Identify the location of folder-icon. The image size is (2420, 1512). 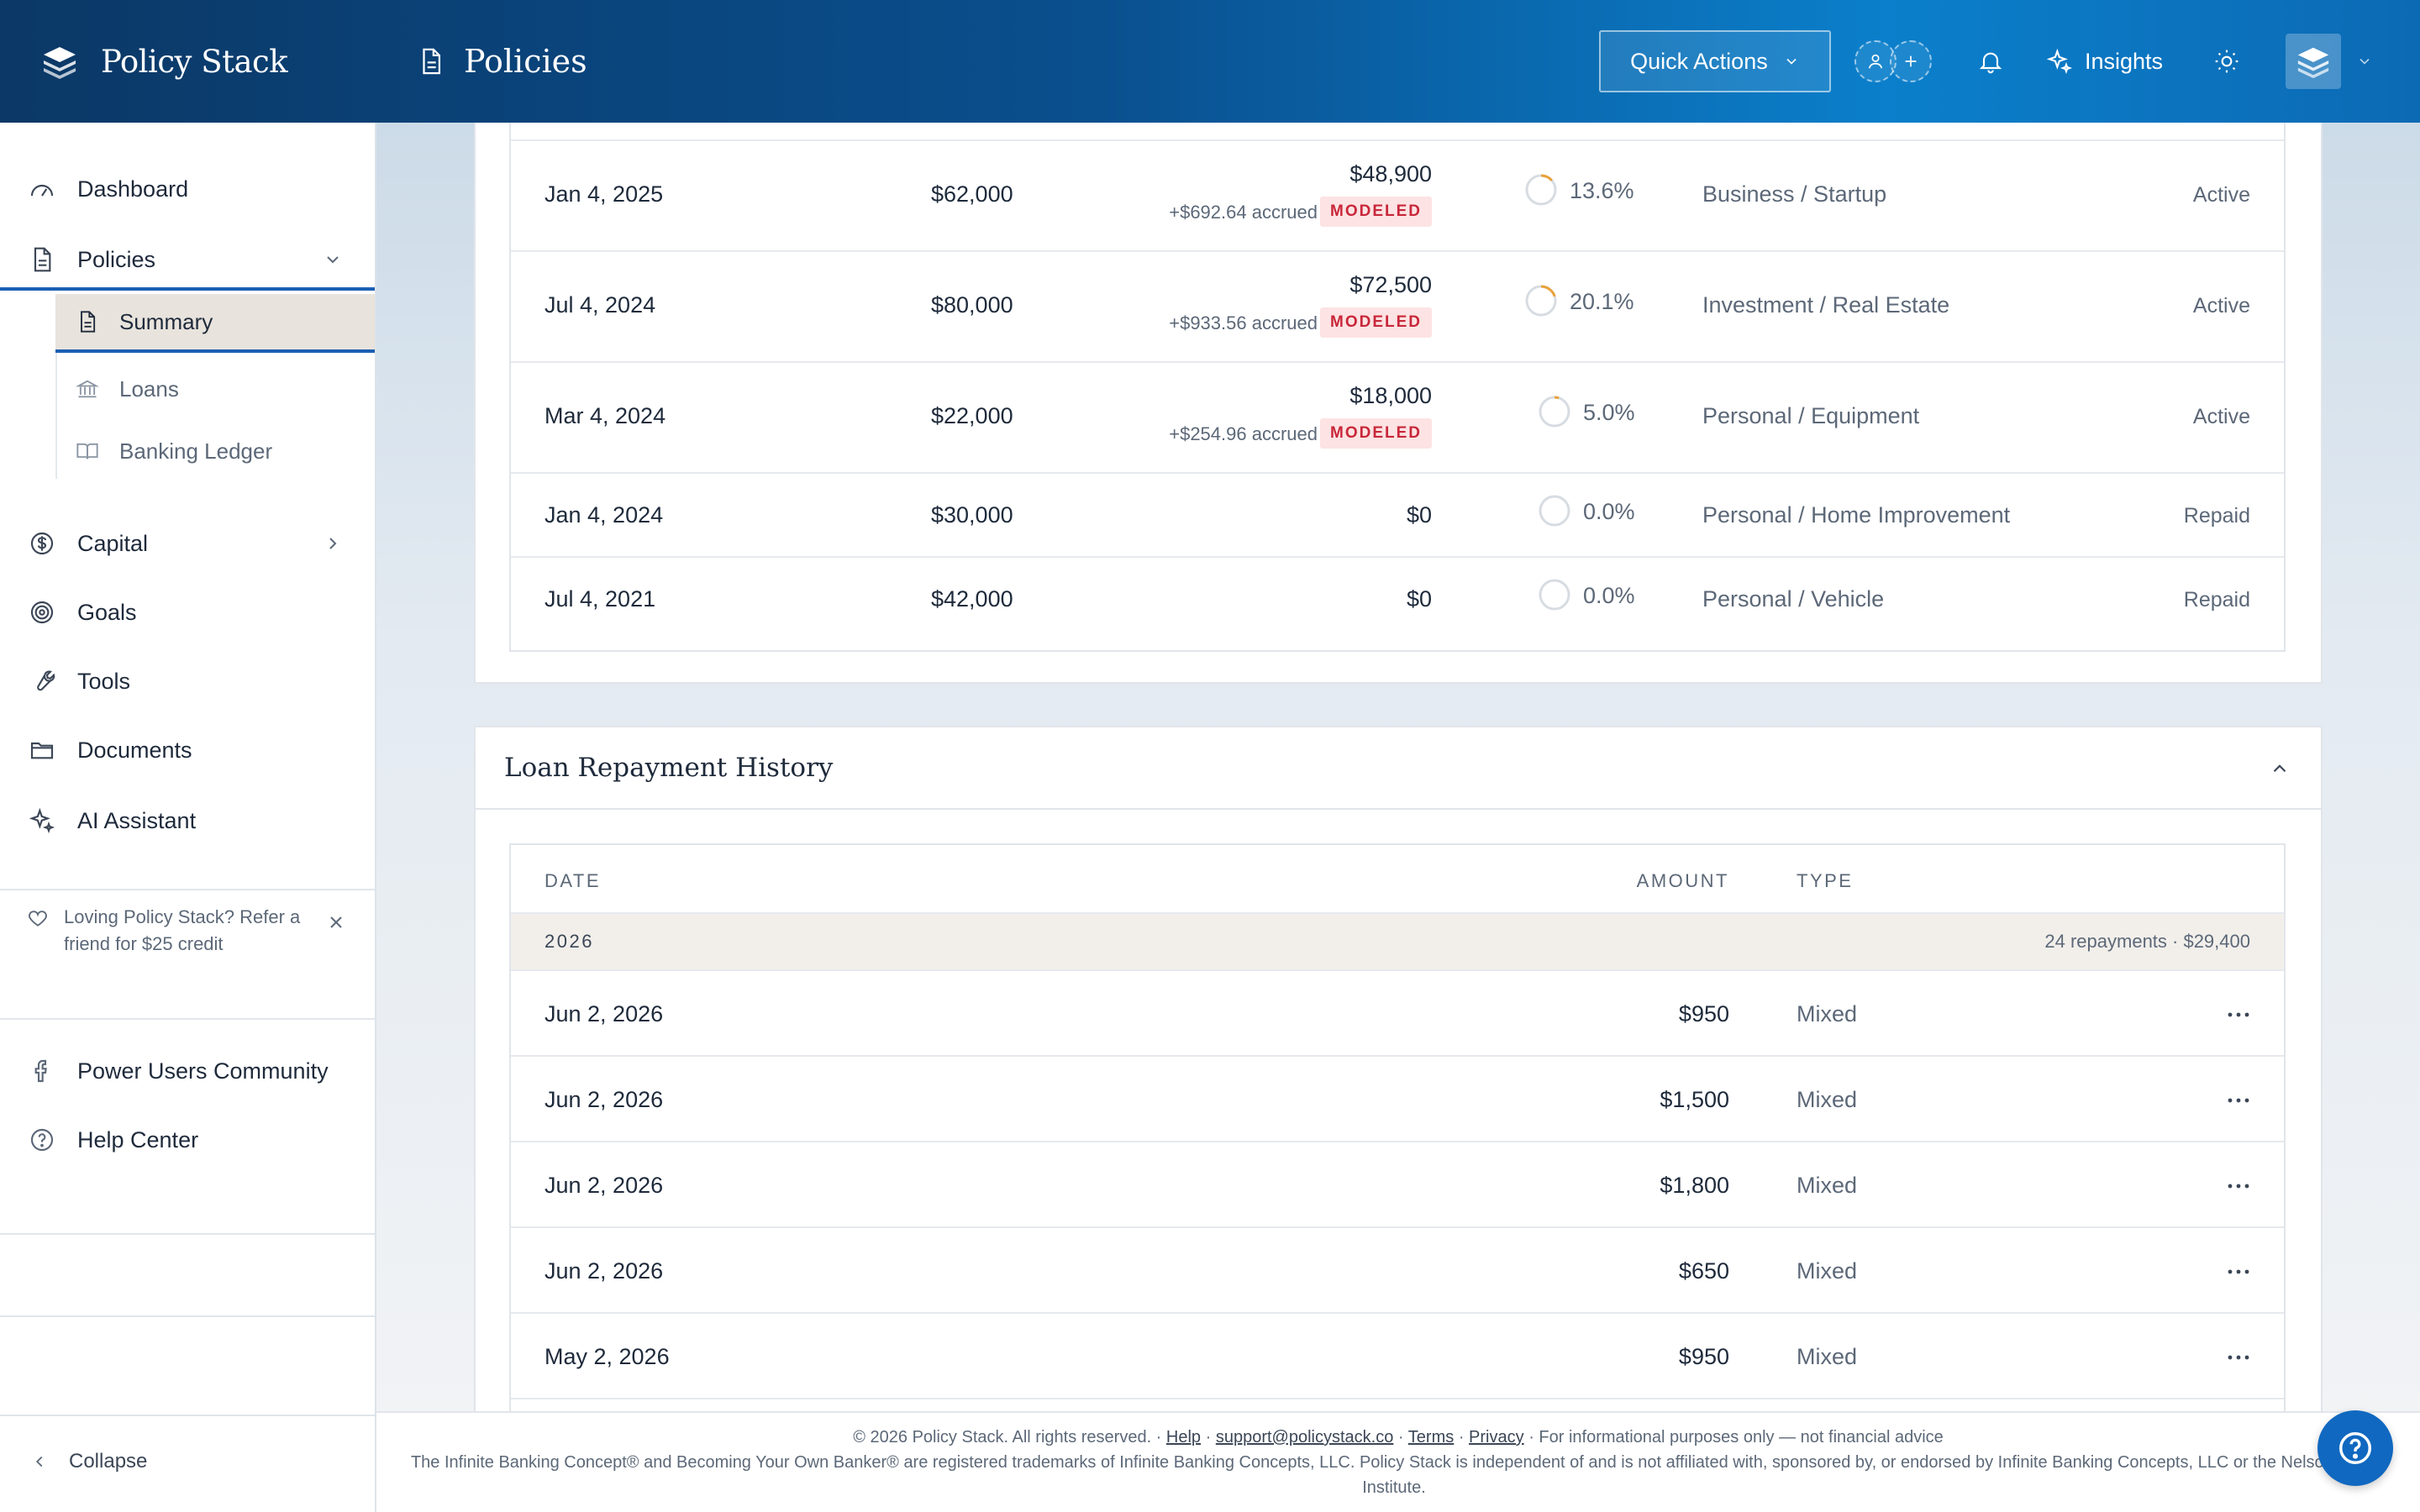
(42, 750).